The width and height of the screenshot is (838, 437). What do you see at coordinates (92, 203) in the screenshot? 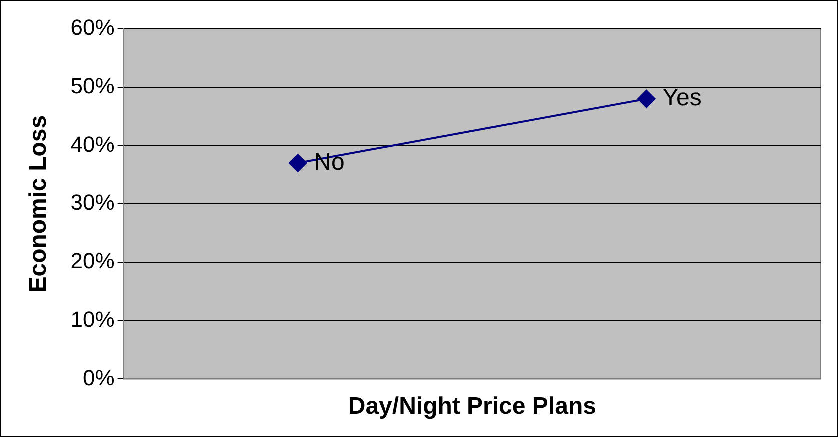
I see `y-tick-label: 30%` at bounding box center [92, 203].